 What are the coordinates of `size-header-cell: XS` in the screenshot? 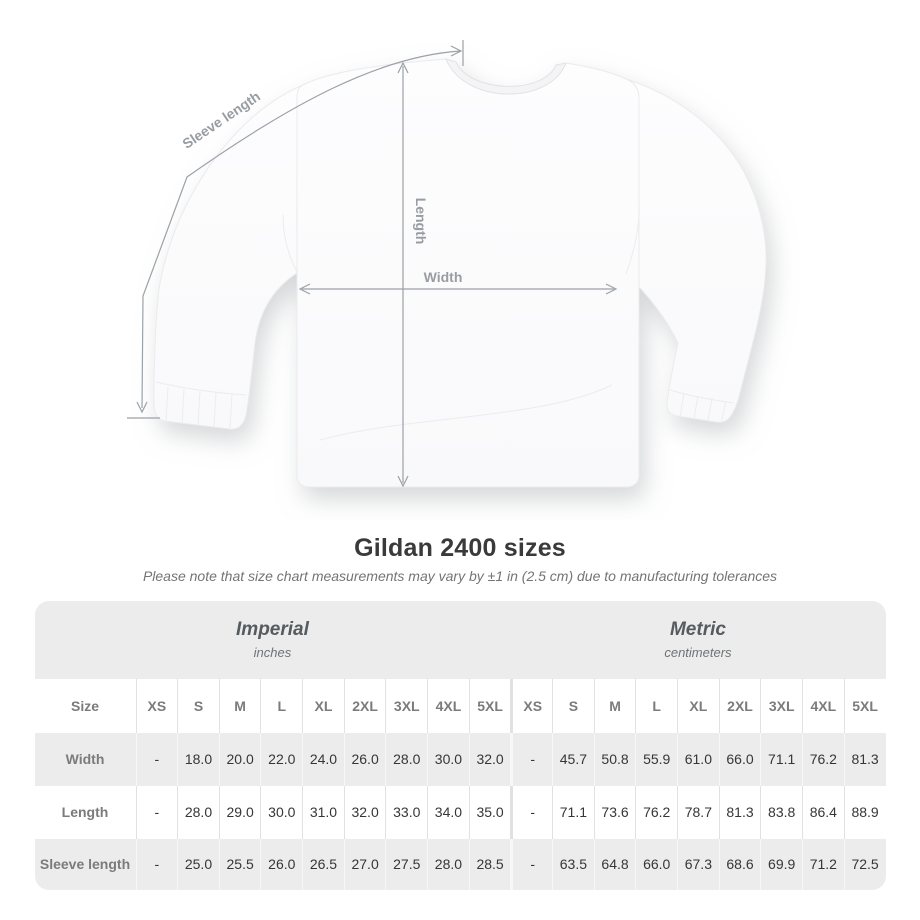 It's located at (156, 705).